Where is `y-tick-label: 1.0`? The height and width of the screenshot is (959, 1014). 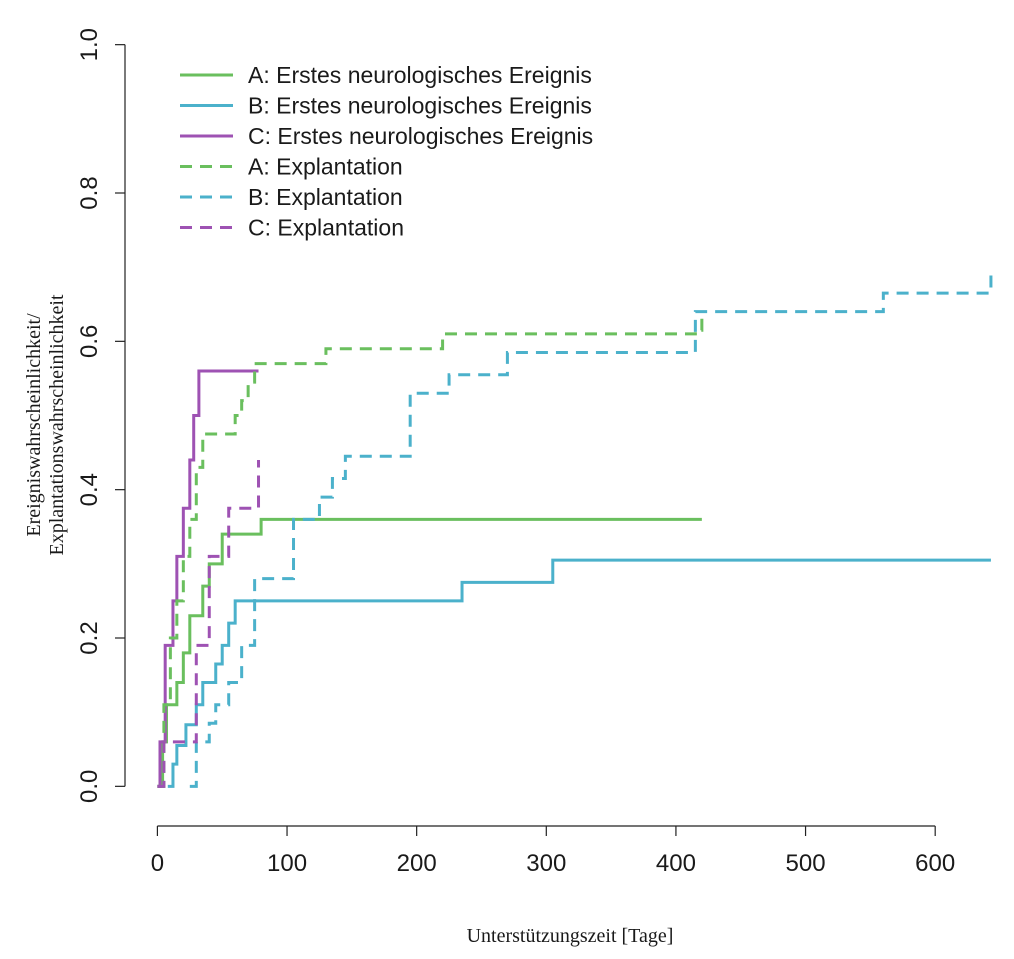
y-tick-label: 1.0 is located at coordinates (89, 44).